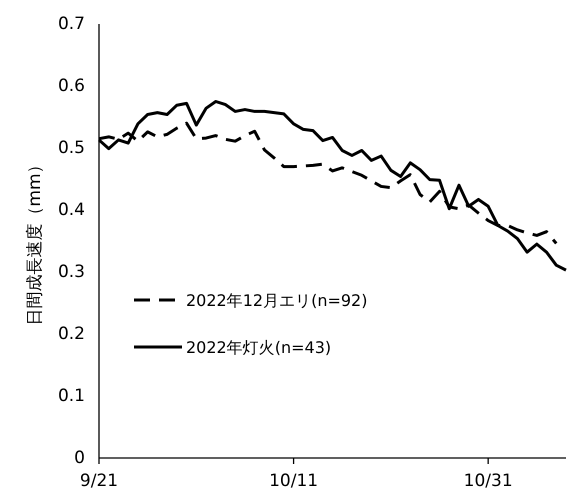 This screenshot has width=570, height=497. What do you see at coordinates (71, 396) in the screenshot?
I see `y-tick-label: 0.1` at bounding box center [71, 396].